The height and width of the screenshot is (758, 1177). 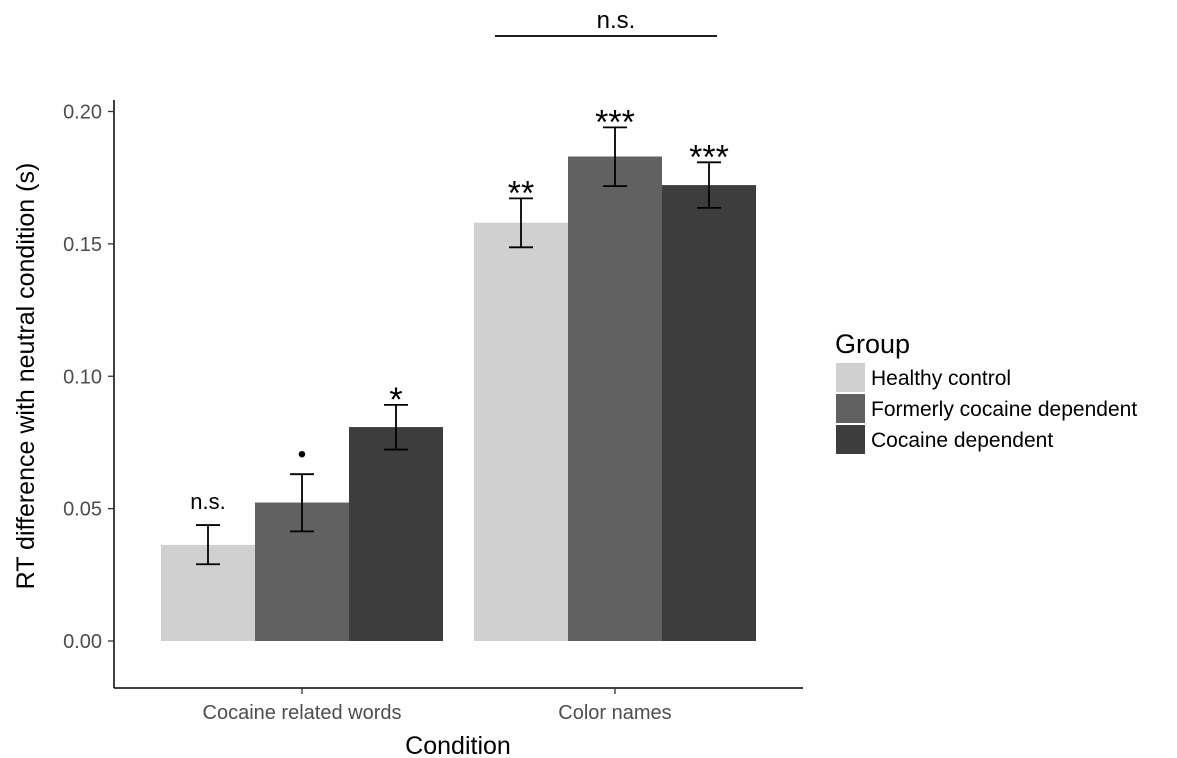 I want to click on legend-label: Healthy control, so click(x=941, y=378).